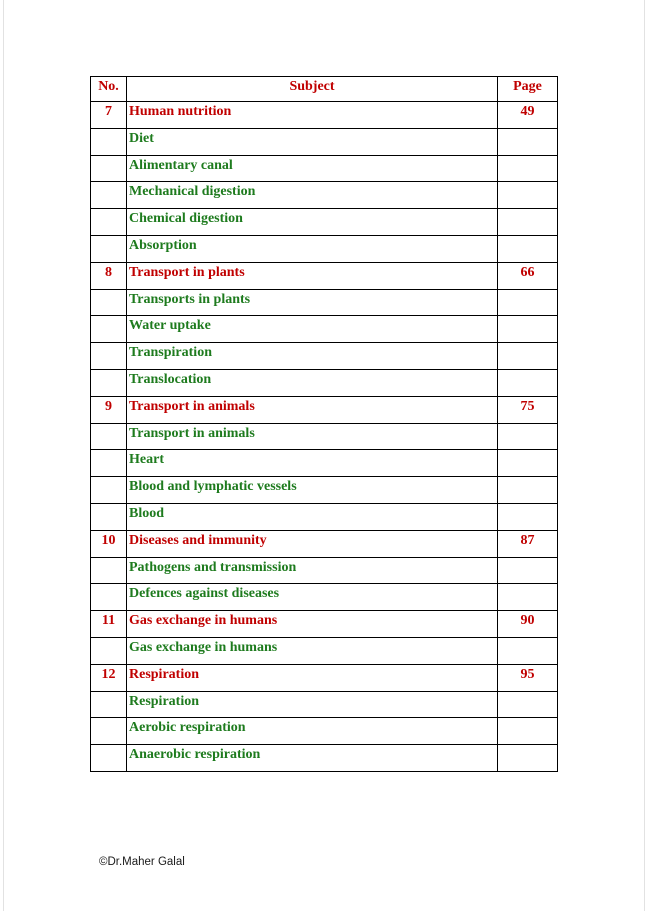  I want to click on subject-cell: Heart, so click(312, 463).